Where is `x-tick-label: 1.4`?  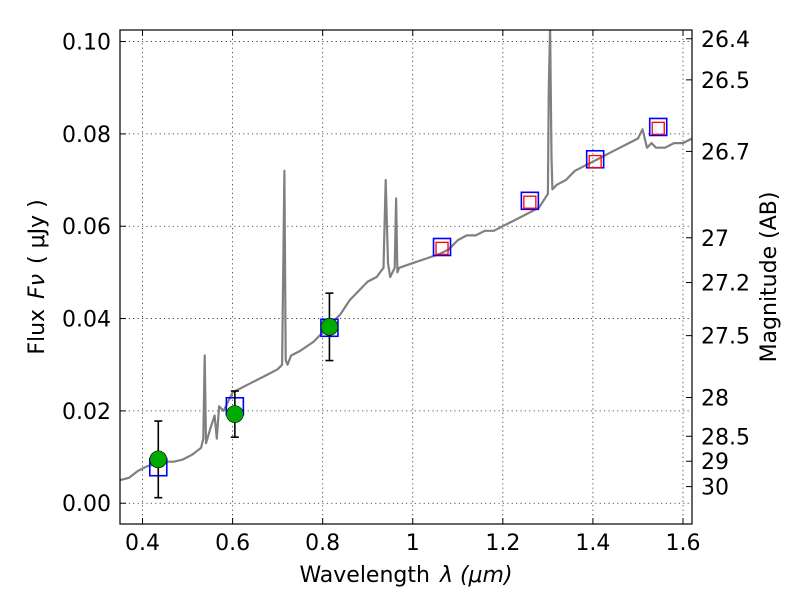 x-tick-label: 1.4 is located at coordinates (592, 543).